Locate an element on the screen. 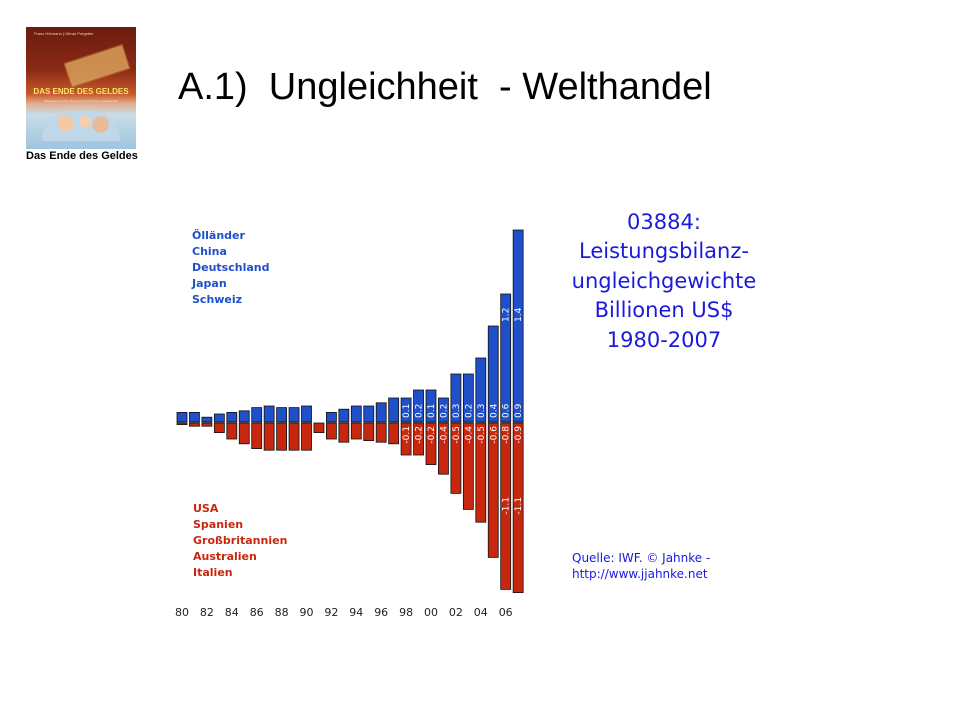 Image resolution: width=960 pixels, height=720 pixels. chart-title-line: Leistungsbilanz- is located at coordinates (664, 251).